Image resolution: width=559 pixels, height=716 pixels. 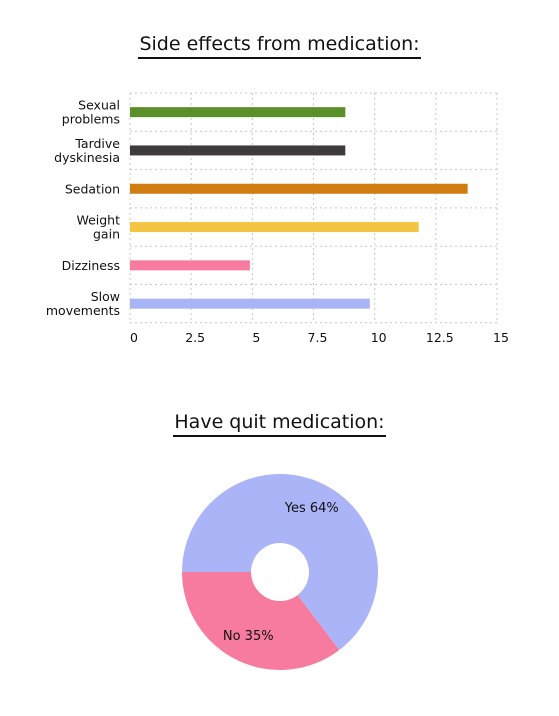 I want to click on category-label-line: Sexual, so click(x=99, y=105).